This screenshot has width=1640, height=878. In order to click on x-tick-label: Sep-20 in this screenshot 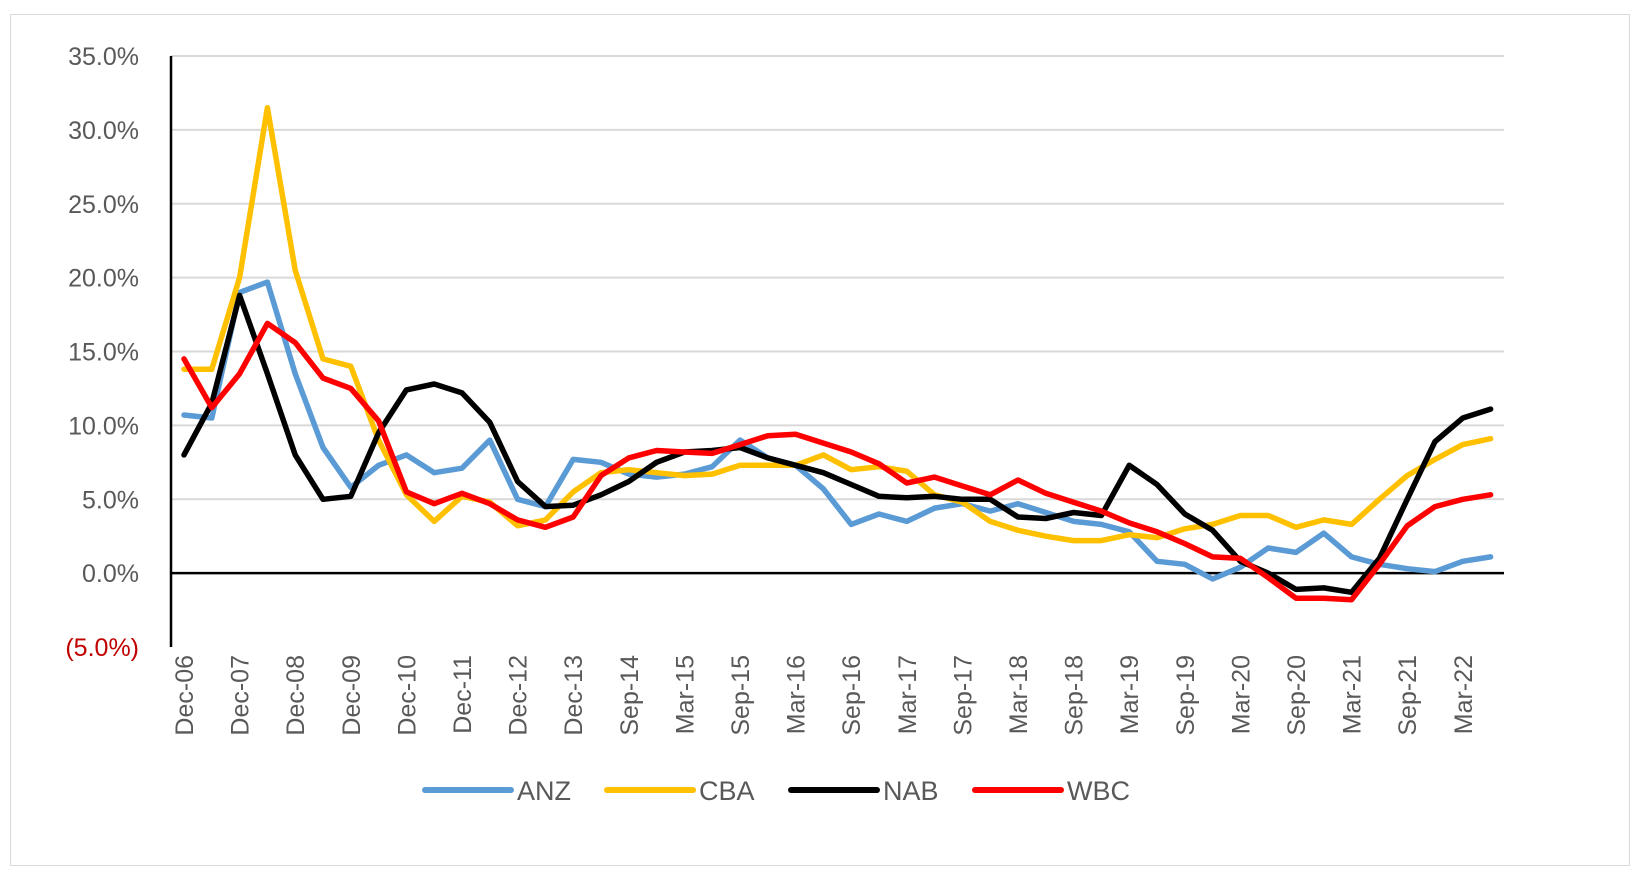, I will do `click(1297, 695)`.